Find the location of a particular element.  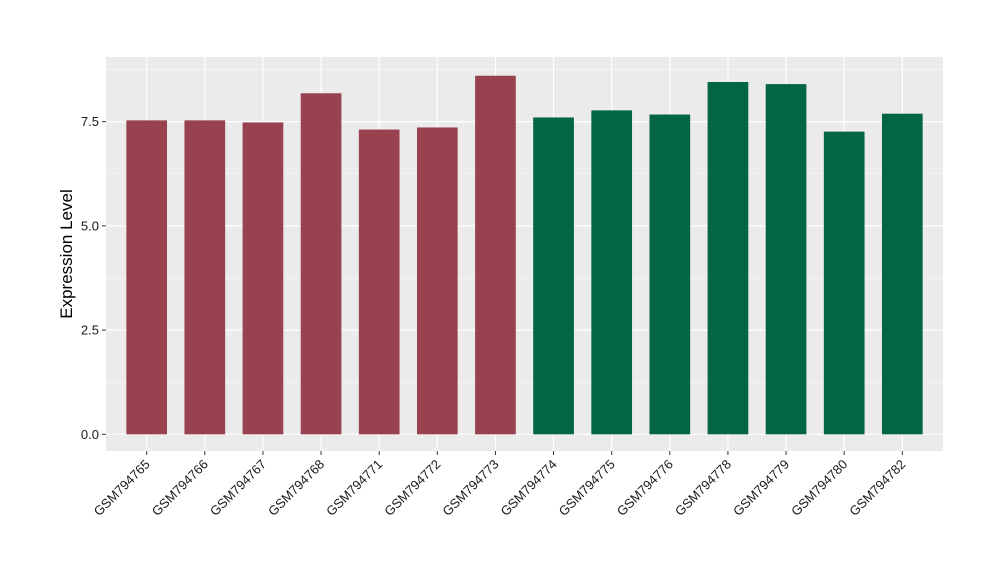

y-axis: 0.0 2.5 5.0 7.5 is located at coordinates (93, 278).